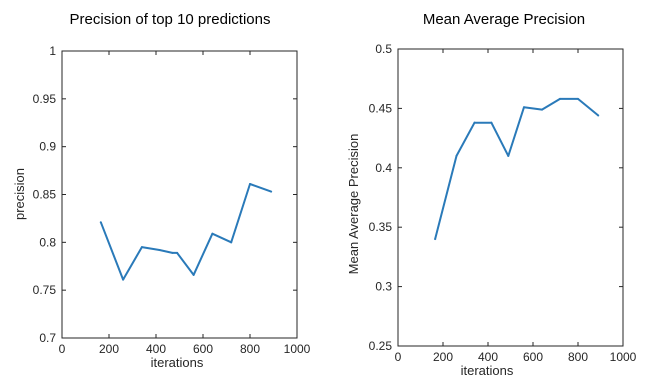 The width and height of the screenshot is (660, 379). Describe the element at coordinates (47, 147) in the screenshot. I see `y-tick-label: 0.9` at that location.